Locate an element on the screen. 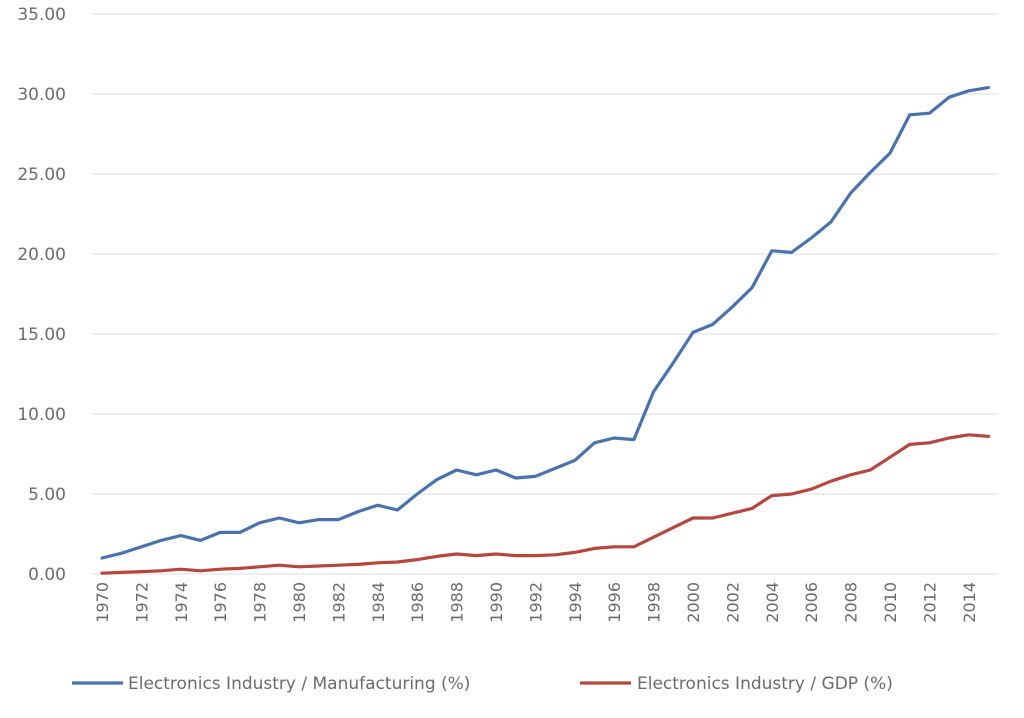 This screenshot has height=718, width=1024. x-tick-label: 2000 is located at coordinates (693, 602).